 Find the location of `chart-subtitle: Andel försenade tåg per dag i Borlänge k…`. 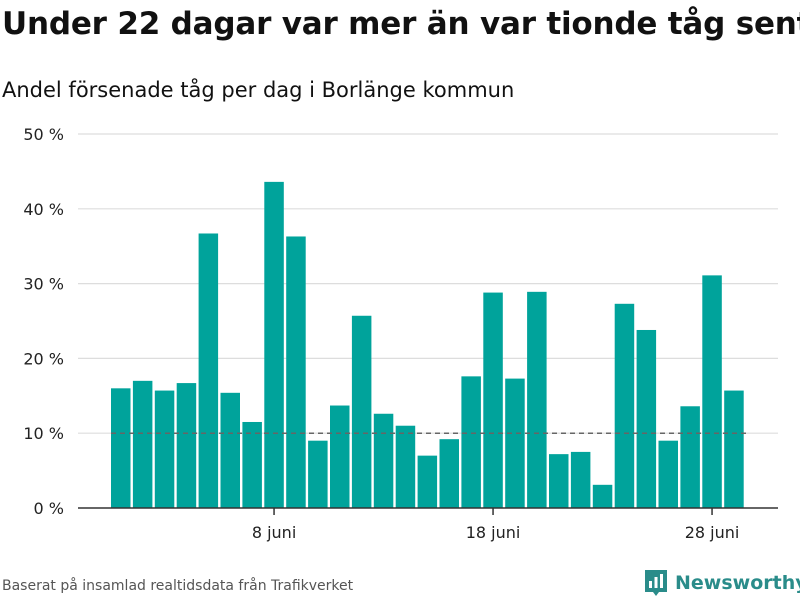

chart-subtitle: Andel försenade tåg per dag i Borlänge k… is located at coordinates (258, 90).